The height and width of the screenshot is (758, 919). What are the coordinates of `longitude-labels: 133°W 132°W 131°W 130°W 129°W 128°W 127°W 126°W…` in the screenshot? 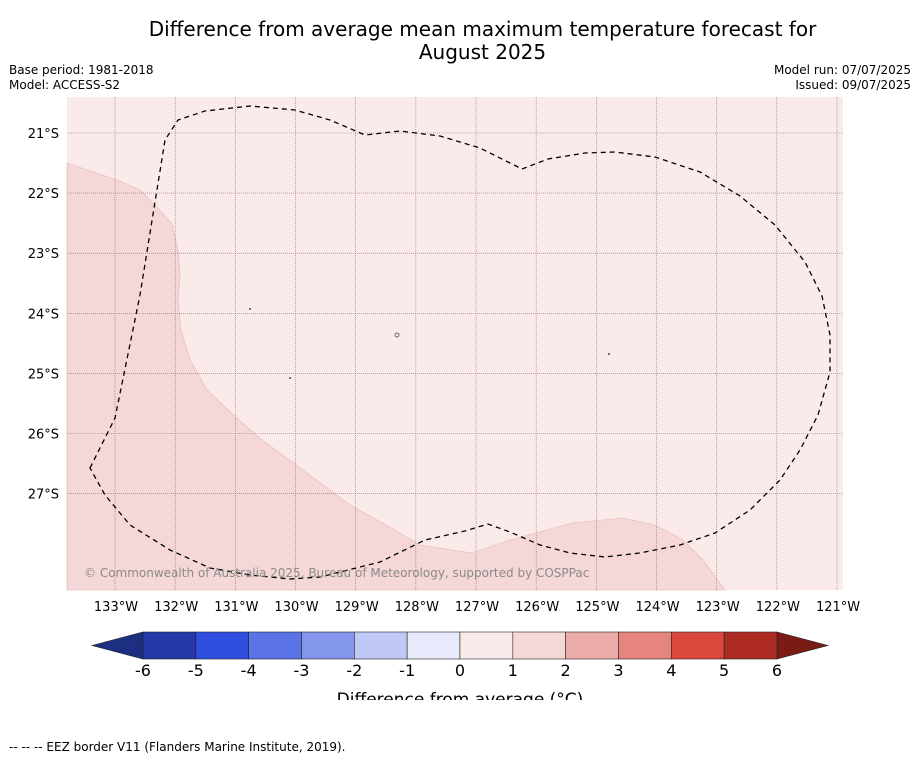 It's located at (477, 607).